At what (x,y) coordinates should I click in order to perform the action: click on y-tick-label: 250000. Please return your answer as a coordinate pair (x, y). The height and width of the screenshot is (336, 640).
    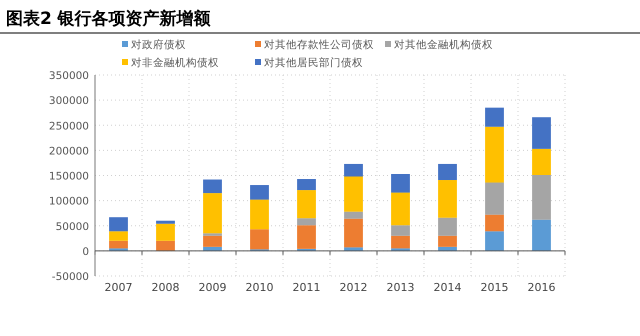
    Looking at the image, I should click on (68, 126).